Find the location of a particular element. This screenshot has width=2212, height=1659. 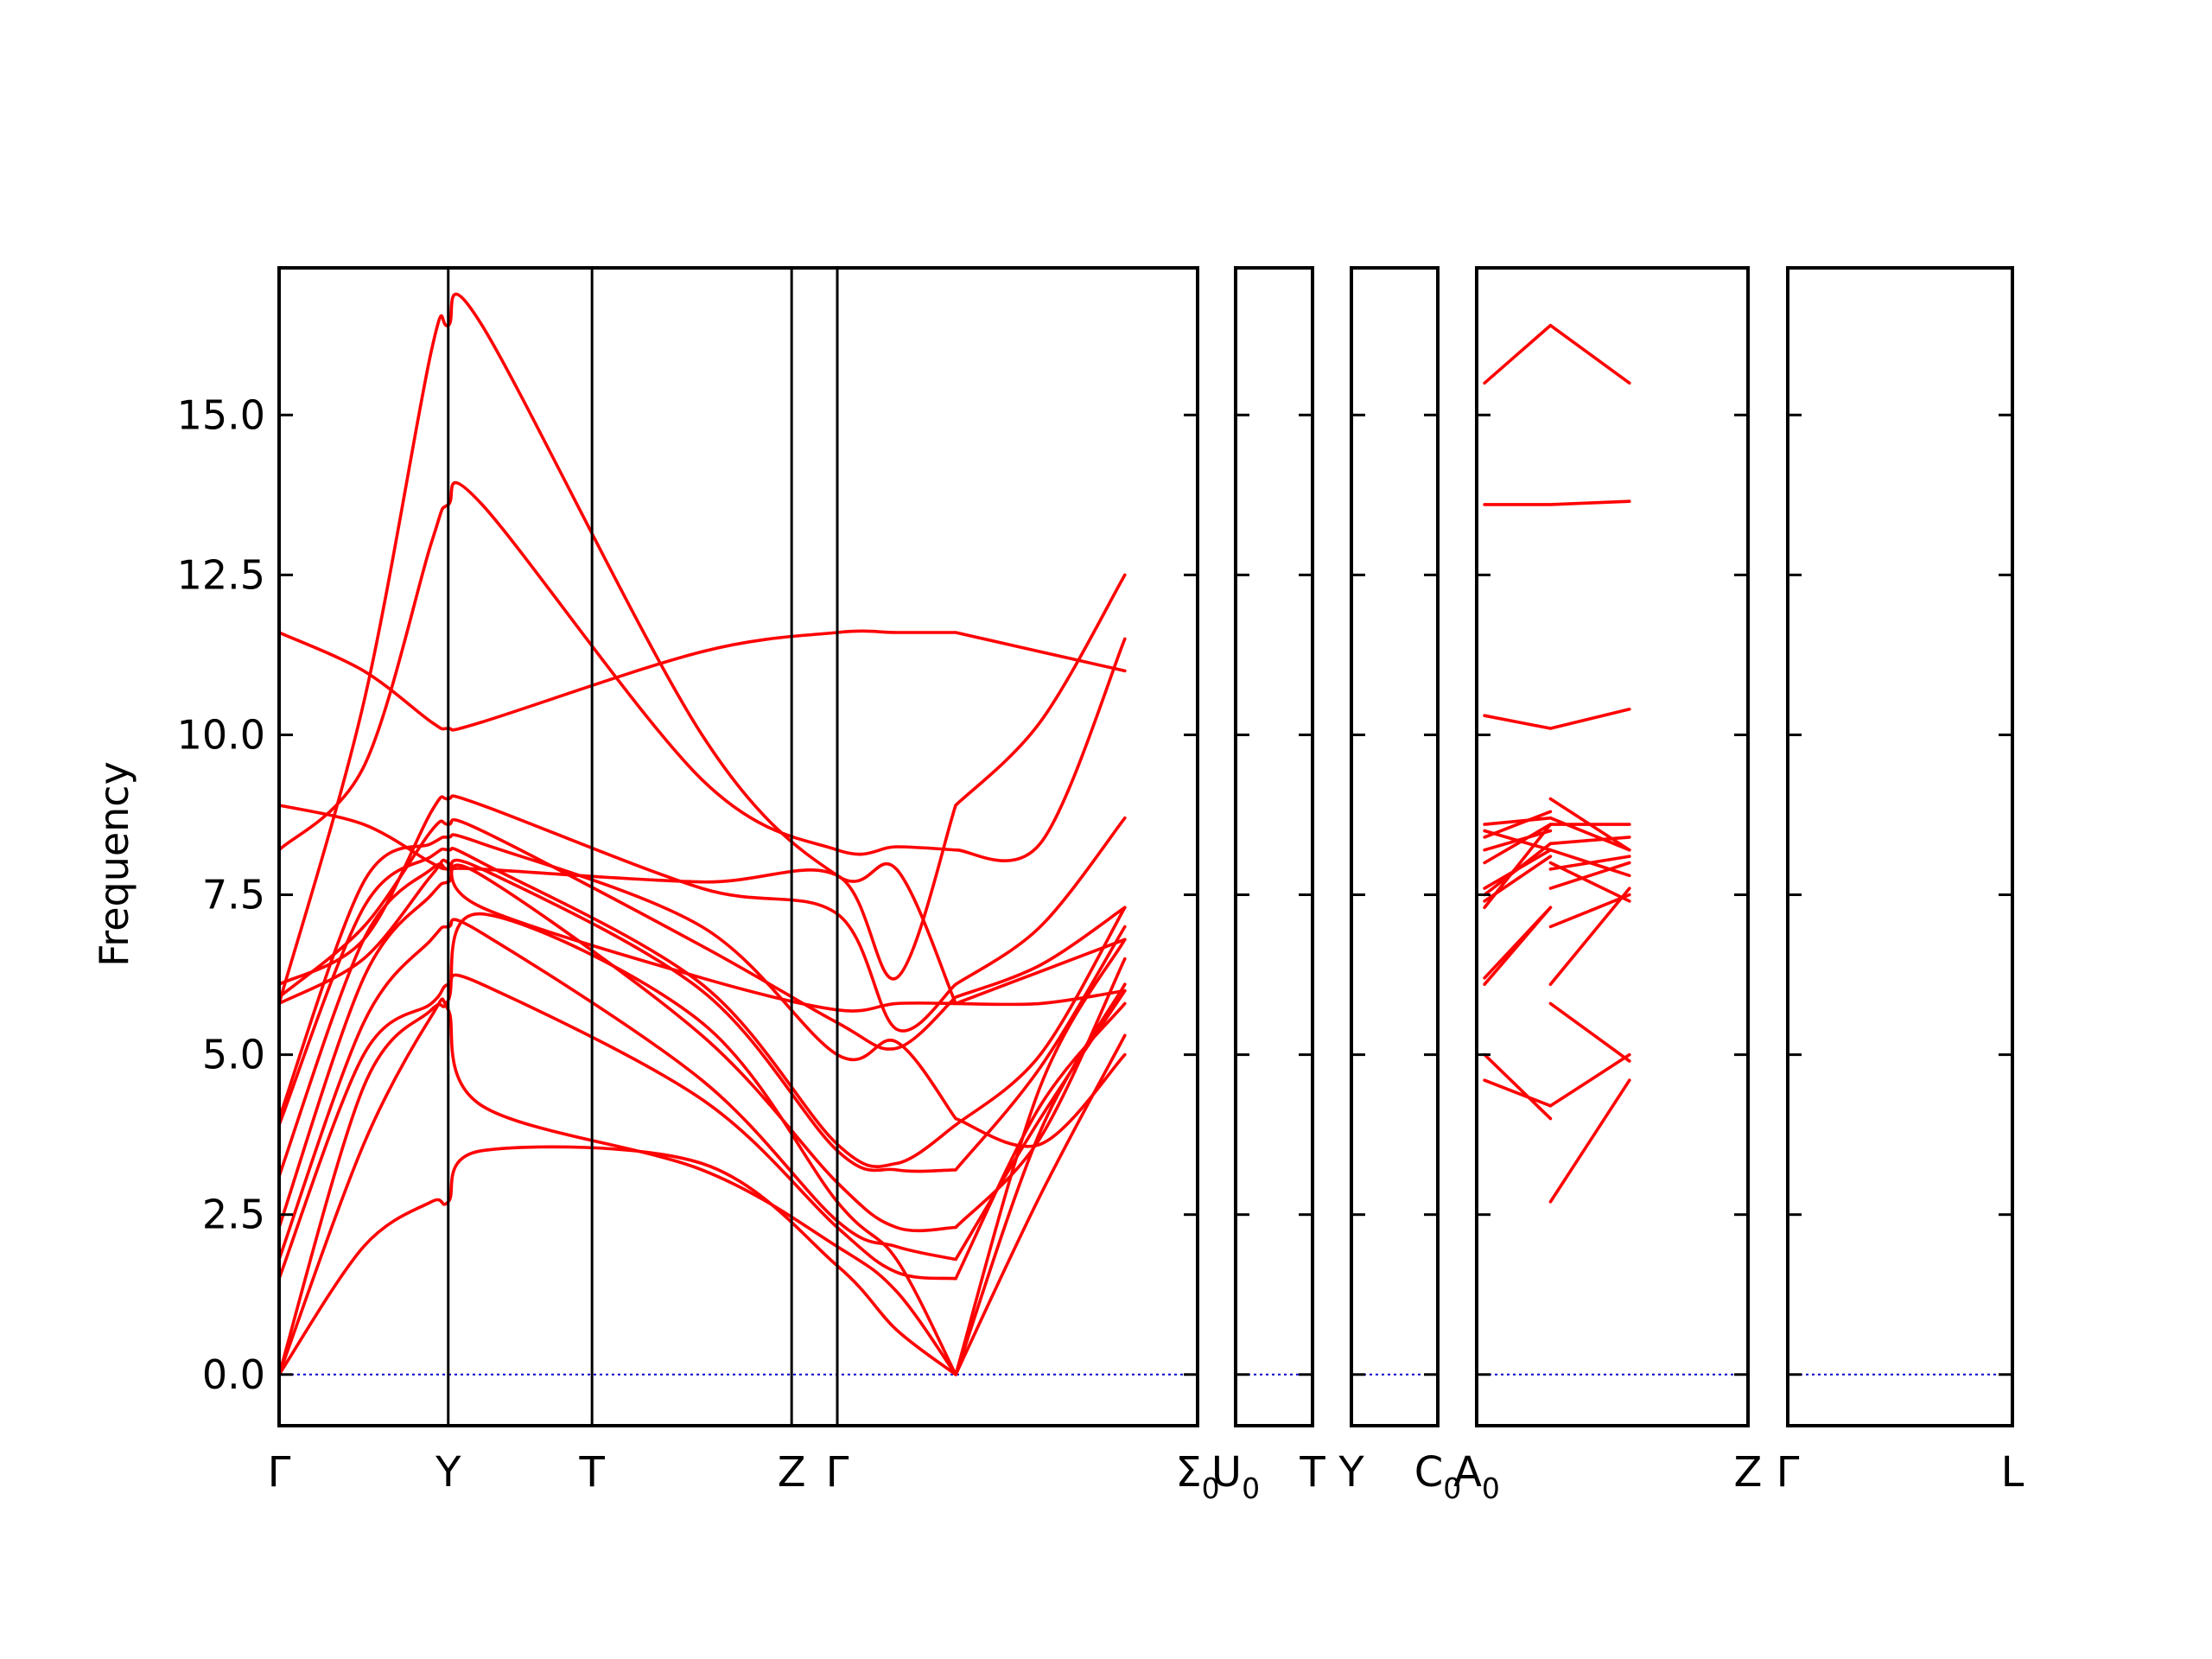

x-tick-label: Σ0 is located at coordinates (1197, 1476).